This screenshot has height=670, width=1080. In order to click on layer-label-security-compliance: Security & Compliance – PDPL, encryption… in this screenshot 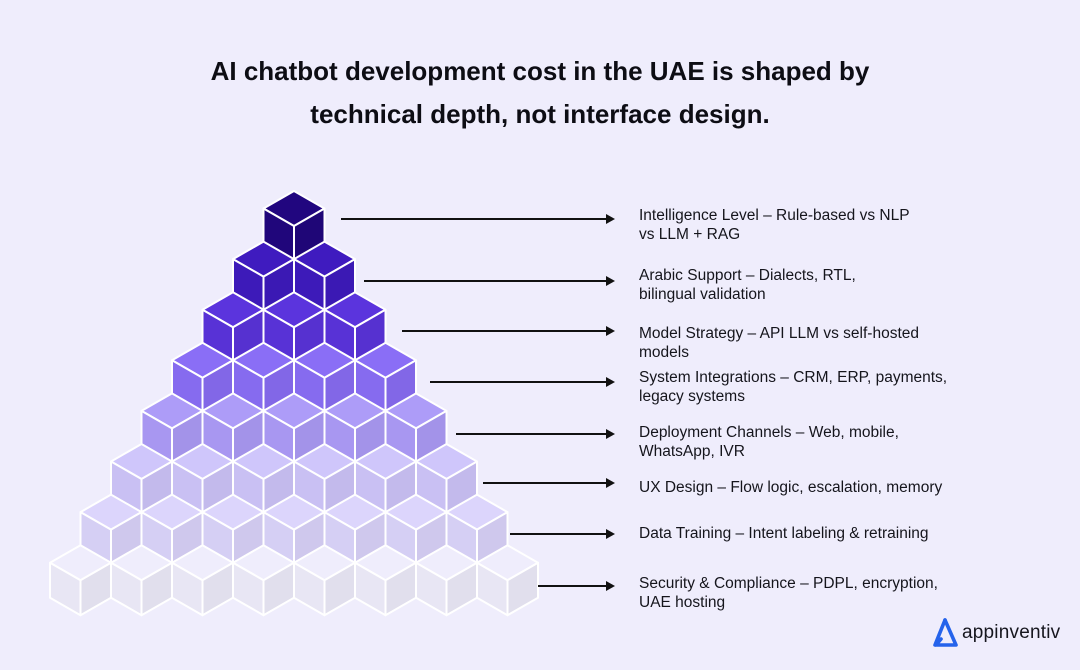, I will do `click(829, 593)`.